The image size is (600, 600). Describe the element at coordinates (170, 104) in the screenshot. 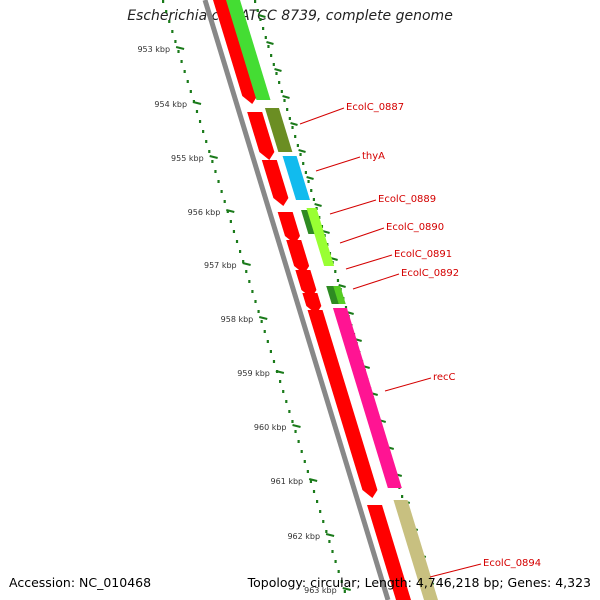

I see `ruler-label: 954 kbp` at that location.